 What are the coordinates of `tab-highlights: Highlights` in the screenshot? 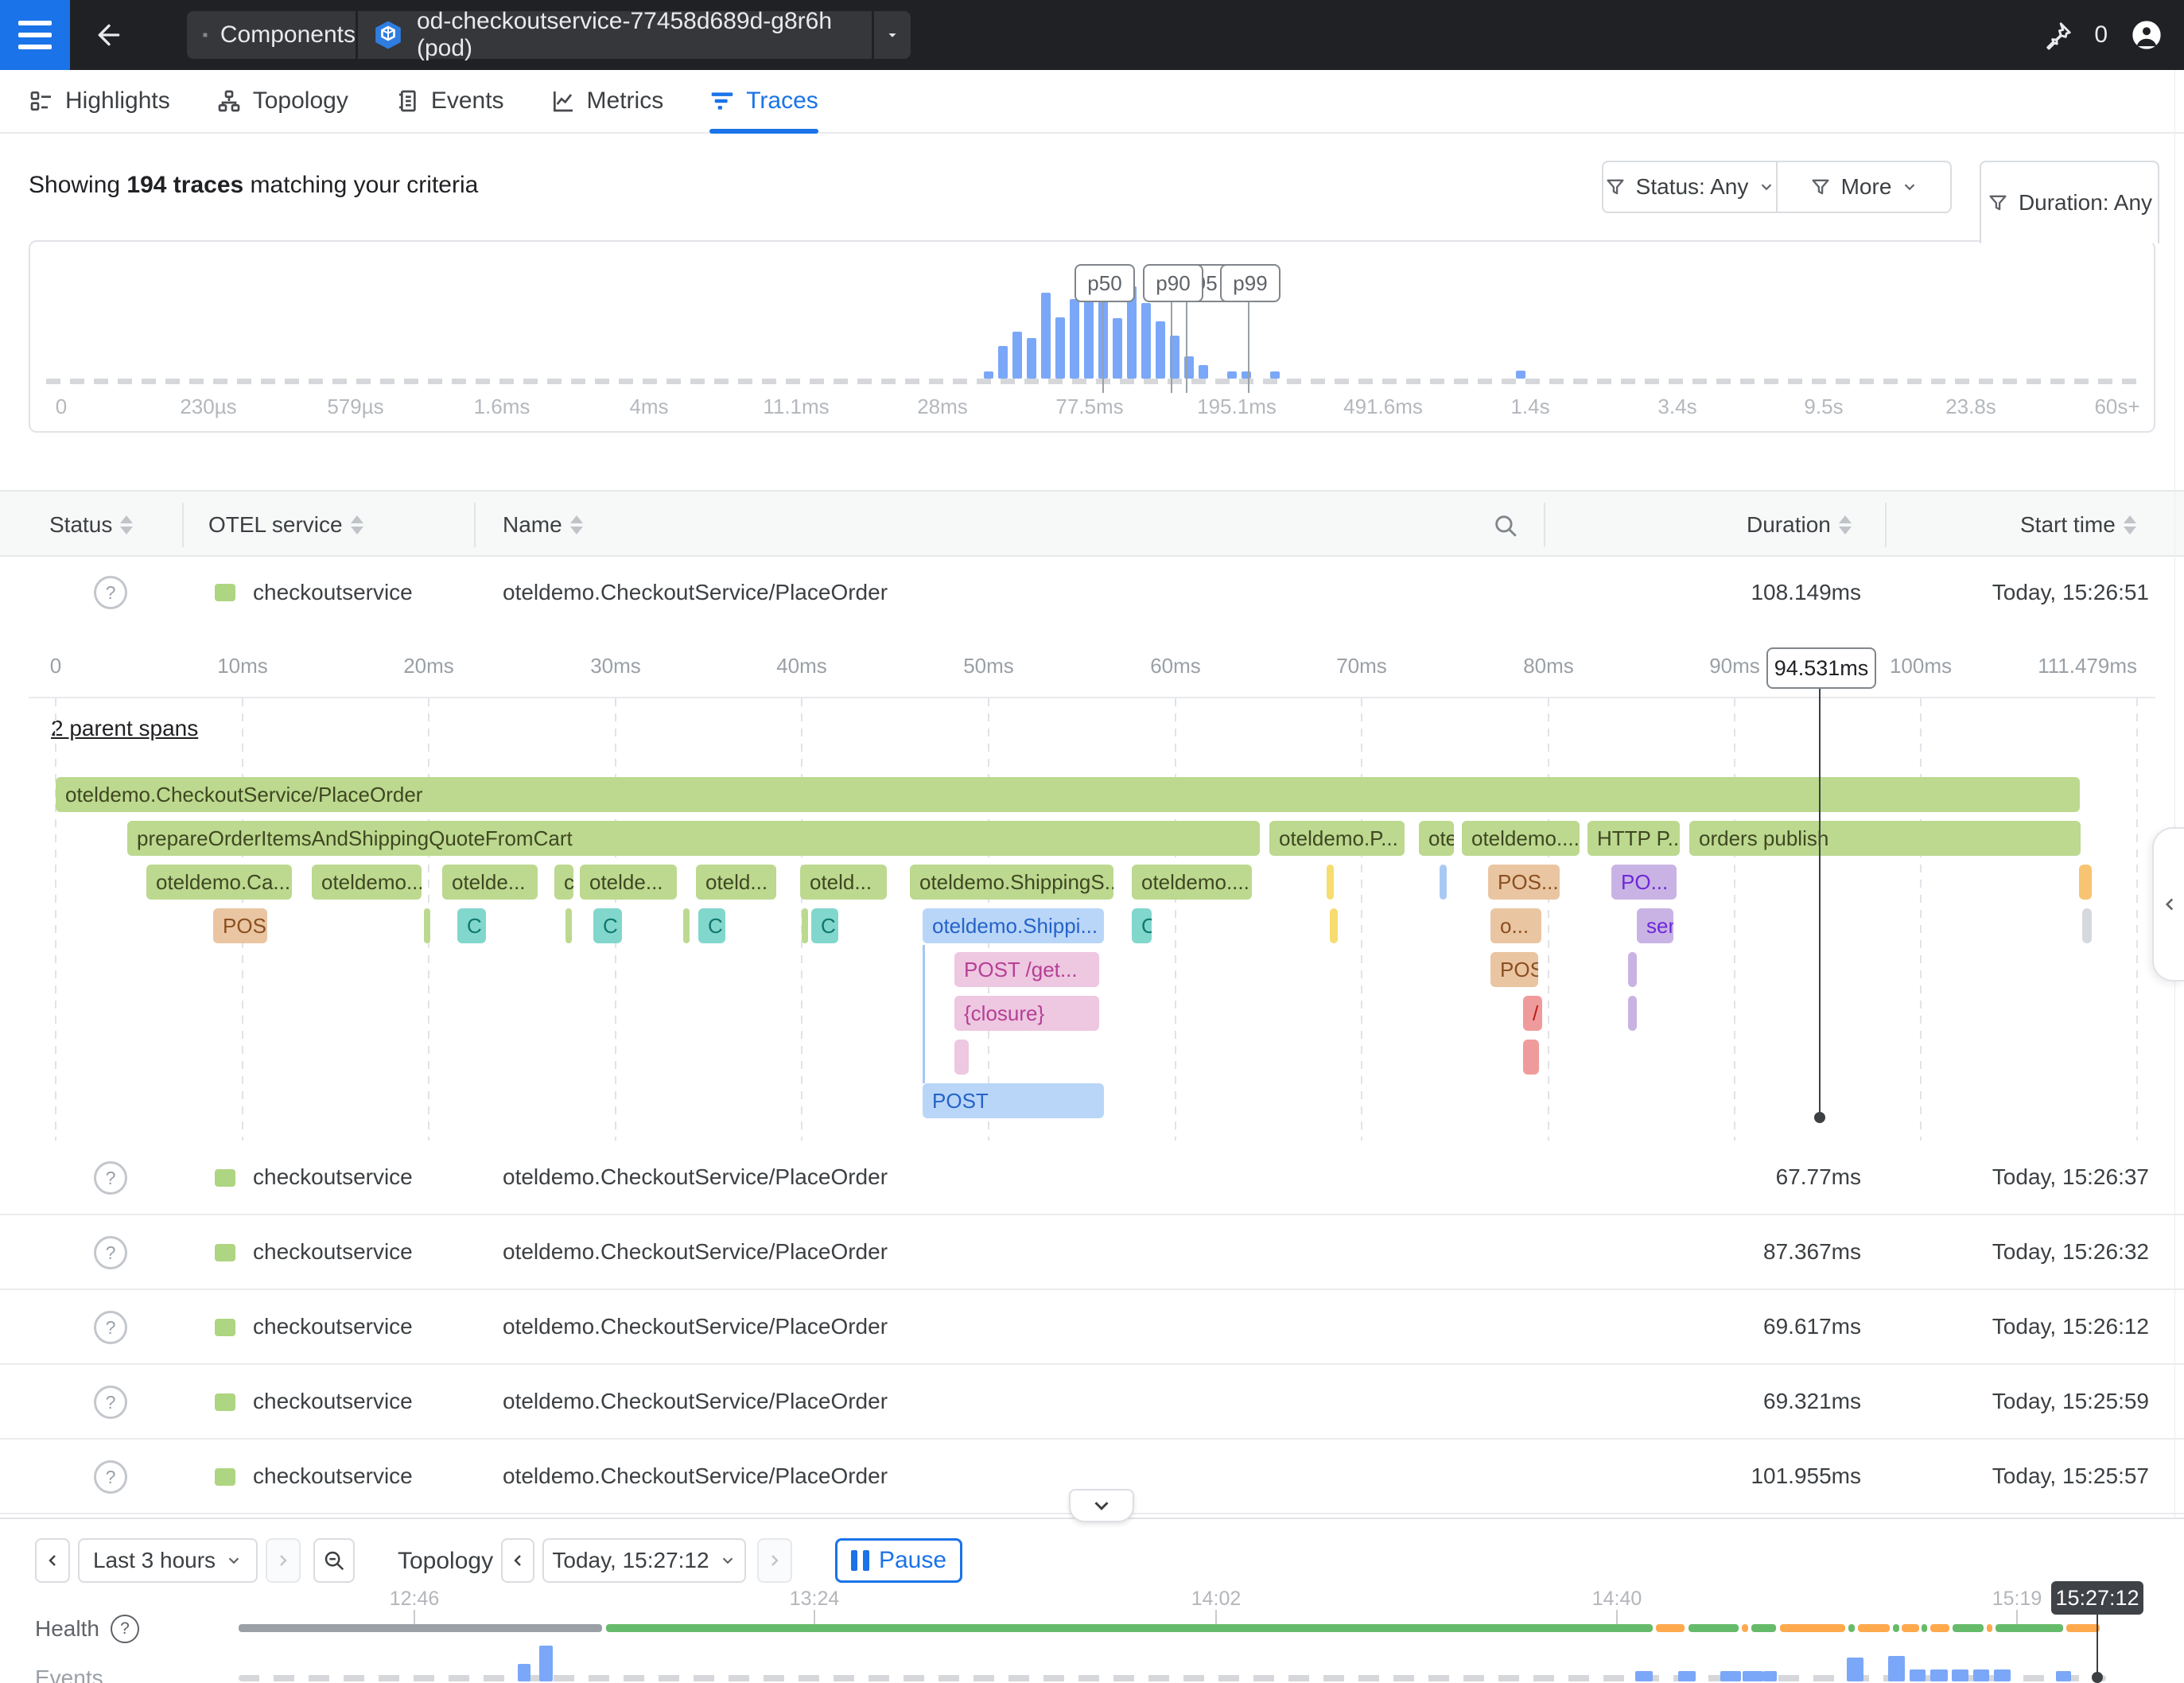 It's located at (99, 101).